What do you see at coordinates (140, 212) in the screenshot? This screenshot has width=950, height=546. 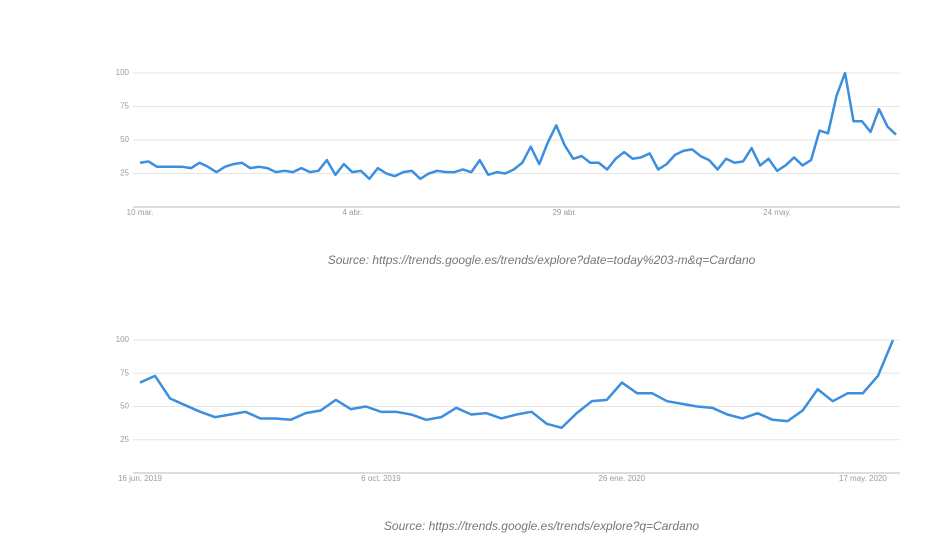 I see `x-tick-label: 10 mar.` at bounding box center [140, 212].